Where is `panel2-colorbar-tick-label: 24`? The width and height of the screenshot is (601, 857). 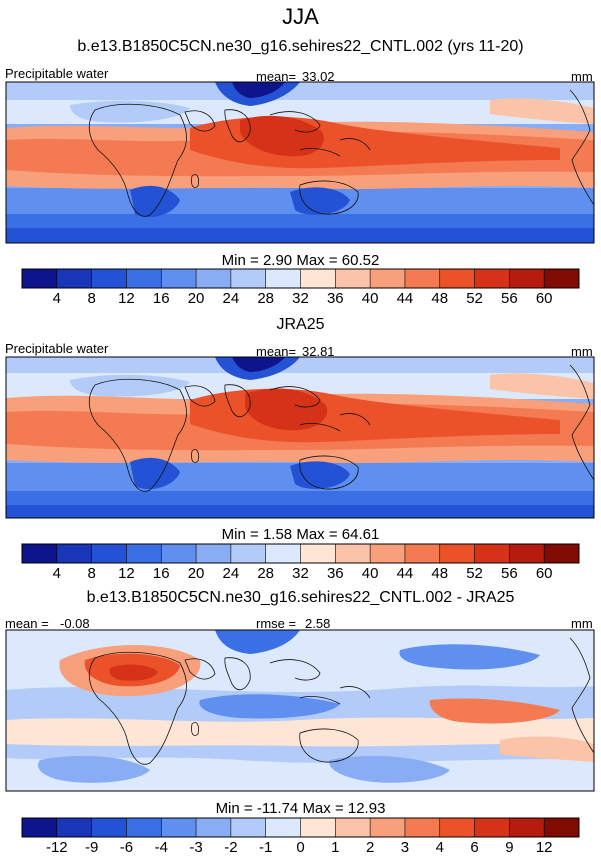
panel2-colorbar-tick-label: 24 is located at coordinates (231, 573).